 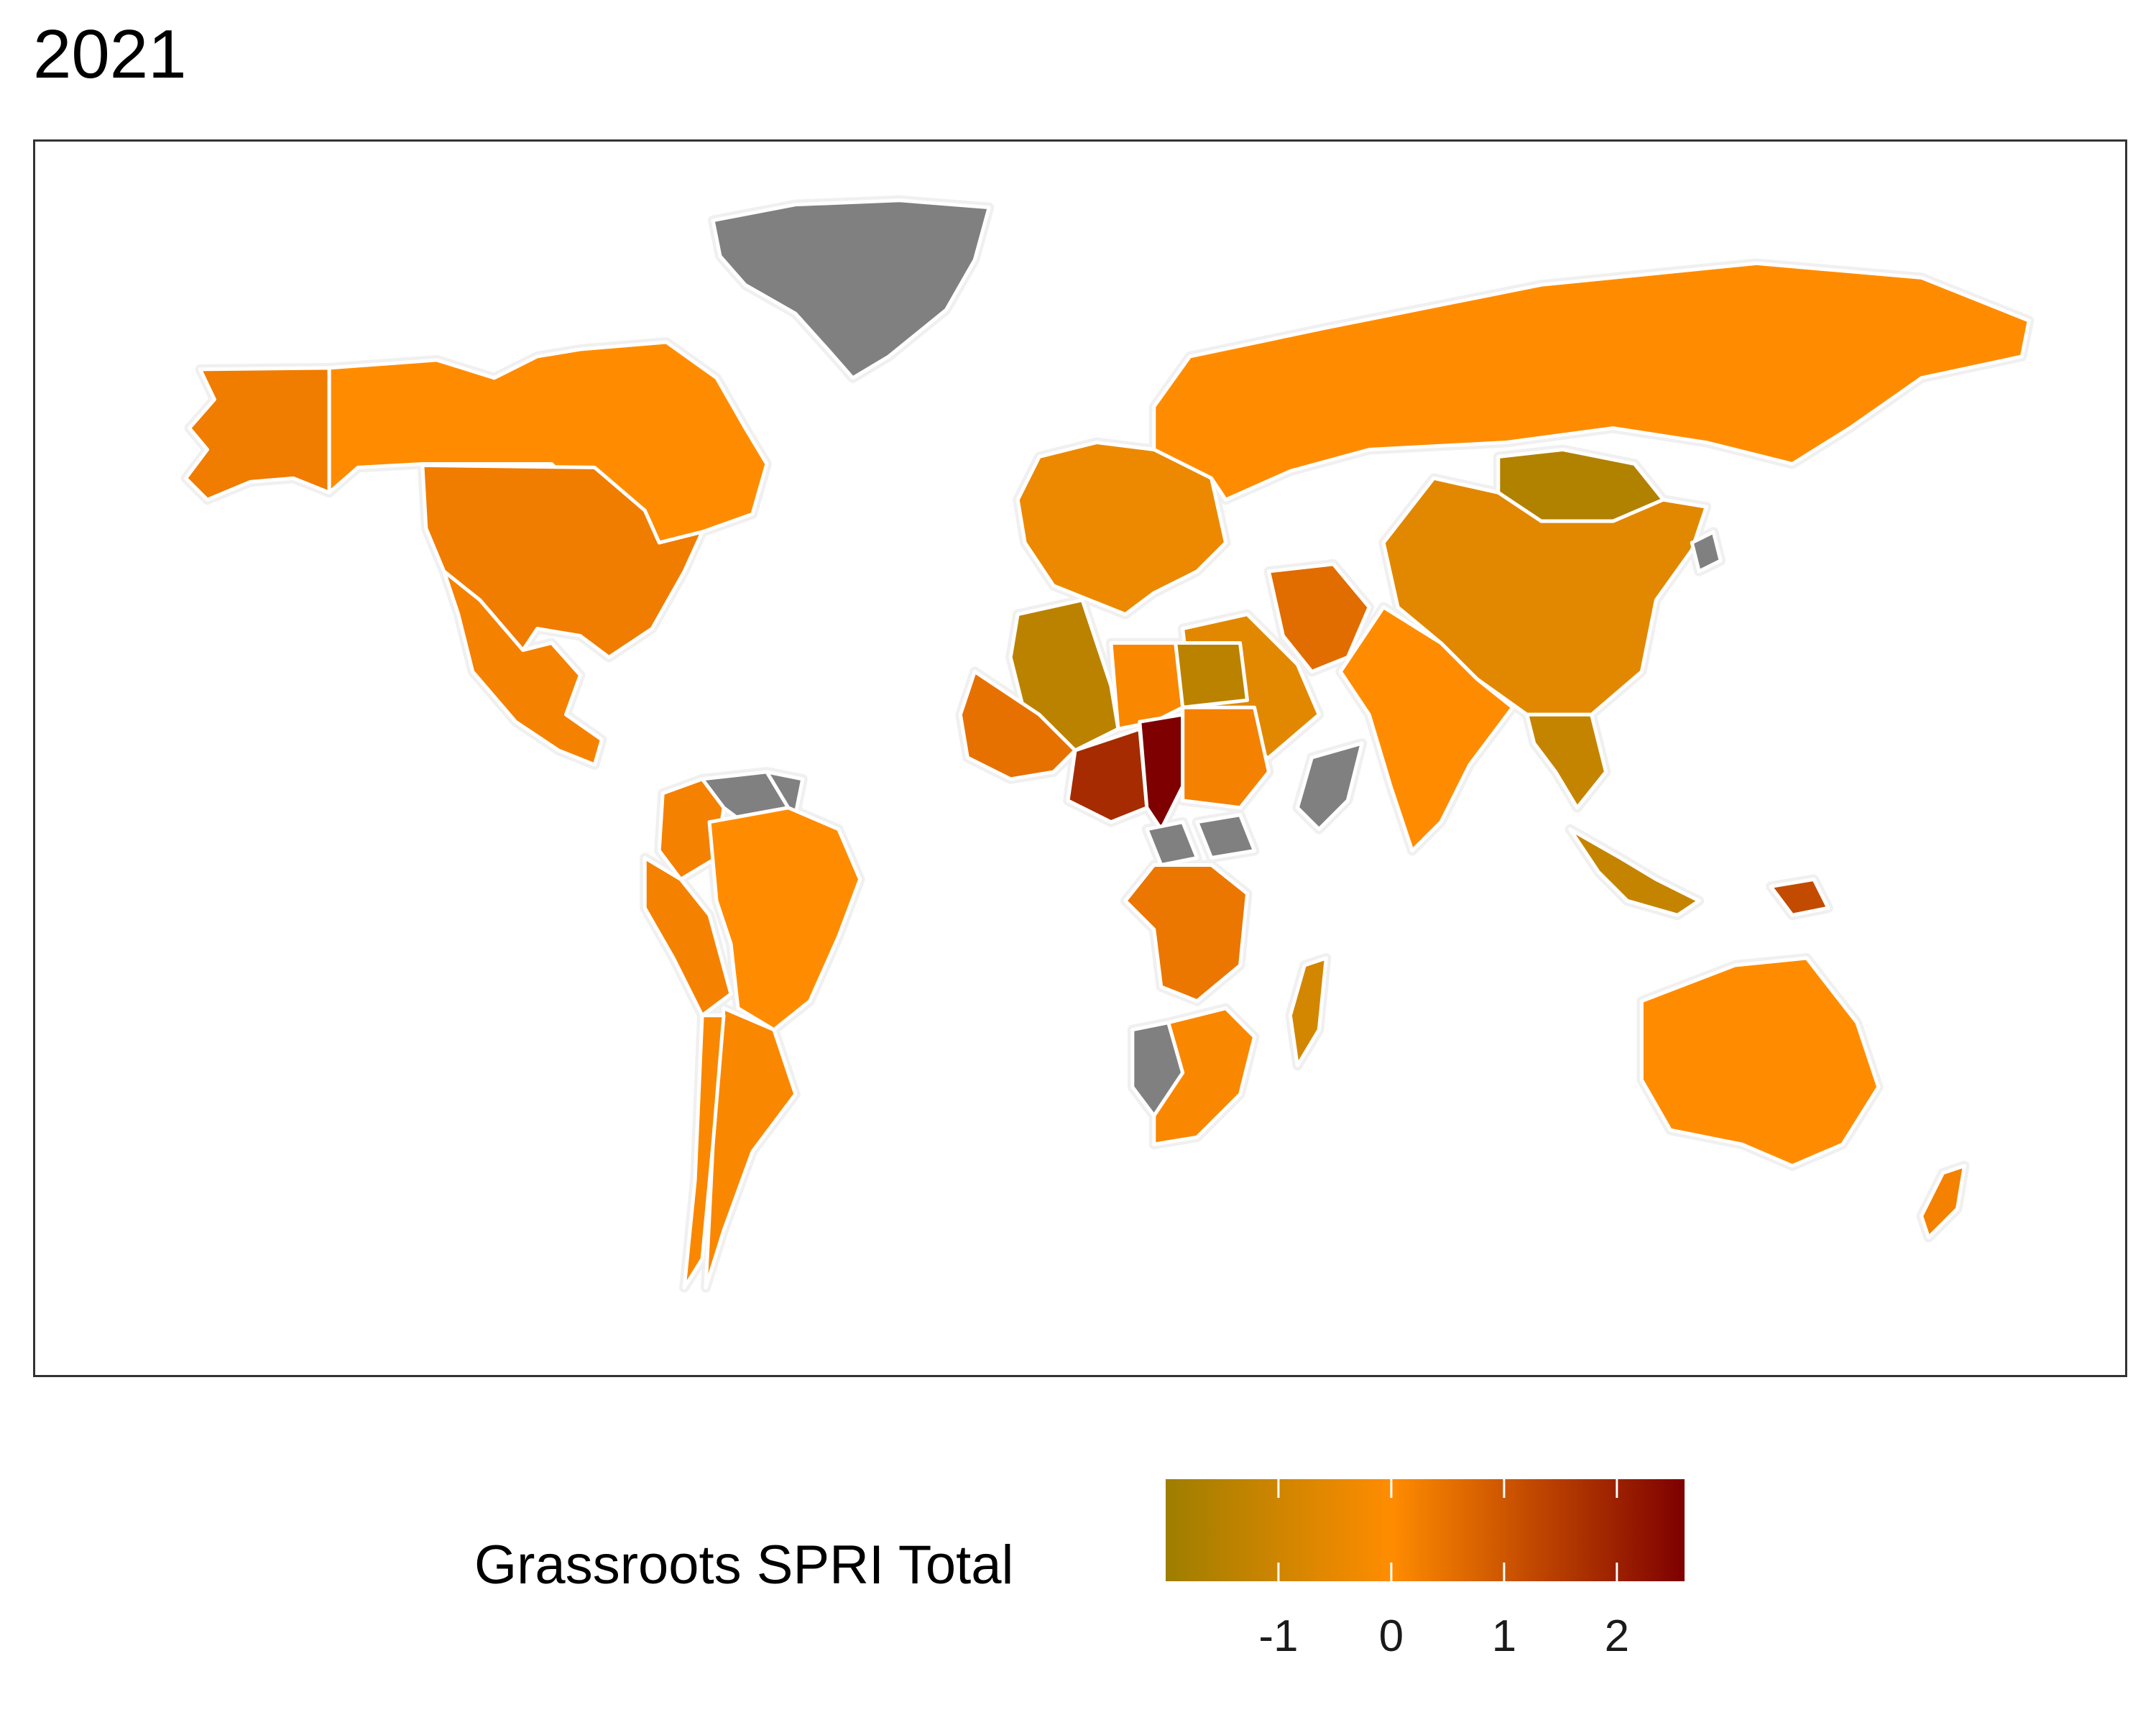 I want to click on region-australia, so click(x=1760, y=1062).